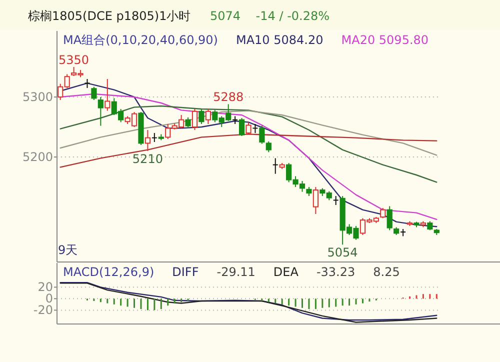  Describe the element at coordinates (185, 272) in the screenshot. I see `series-label: DIFF` at that location.